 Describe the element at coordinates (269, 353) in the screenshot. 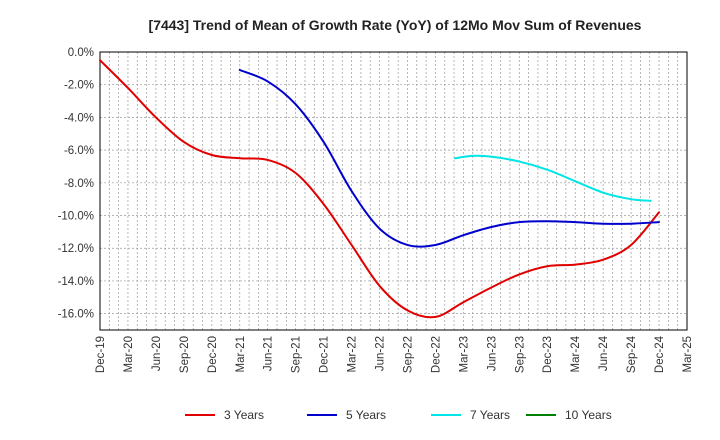

I see `x-tick-label: Jun-21` at that location.